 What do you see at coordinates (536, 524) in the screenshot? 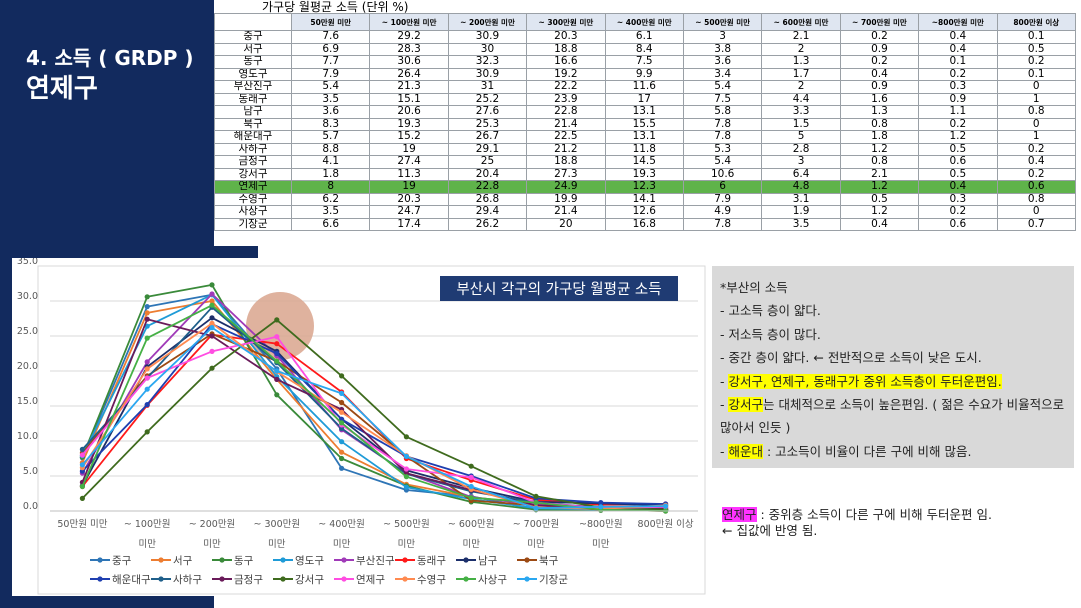
I see `x-tick-label-line: ~ 700만원` at bounding box center [536, 524].